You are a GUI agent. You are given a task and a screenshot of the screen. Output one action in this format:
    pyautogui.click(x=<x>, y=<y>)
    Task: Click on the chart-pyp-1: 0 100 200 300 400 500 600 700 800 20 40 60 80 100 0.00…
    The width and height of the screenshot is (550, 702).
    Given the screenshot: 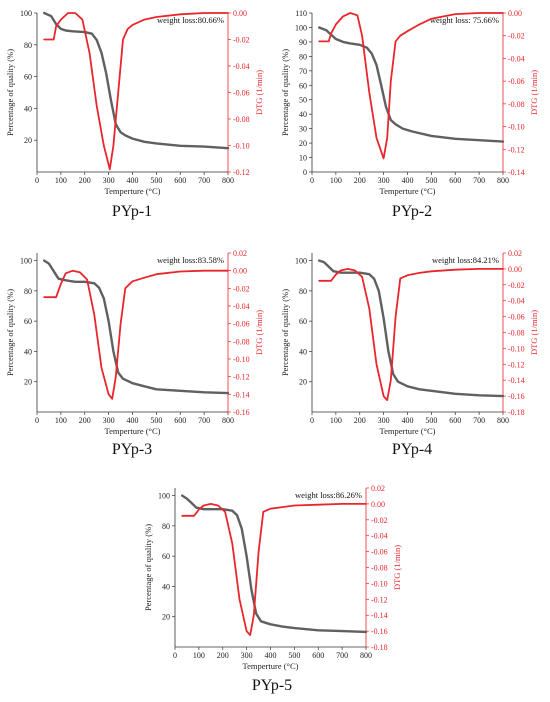 What is the action you would take?
    pyautogui.click(x=134, y=102)
    